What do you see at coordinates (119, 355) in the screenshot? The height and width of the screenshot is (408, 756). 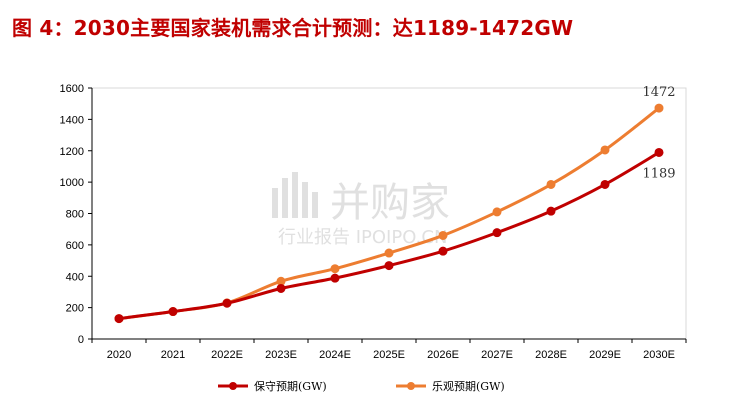 I see `x-tick-label: 2020` at bounding box center [119, 355].